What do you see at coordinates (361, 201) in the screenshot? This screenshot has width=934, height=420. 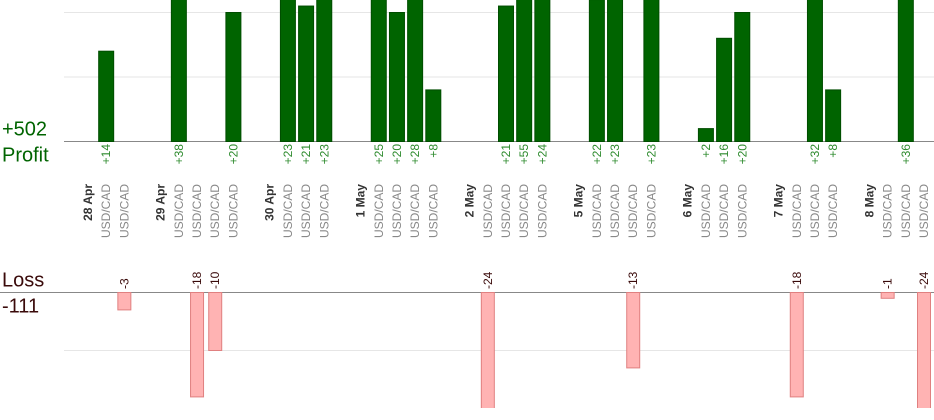 I see `date-label: 1 May` at bounding box center [361, 201].